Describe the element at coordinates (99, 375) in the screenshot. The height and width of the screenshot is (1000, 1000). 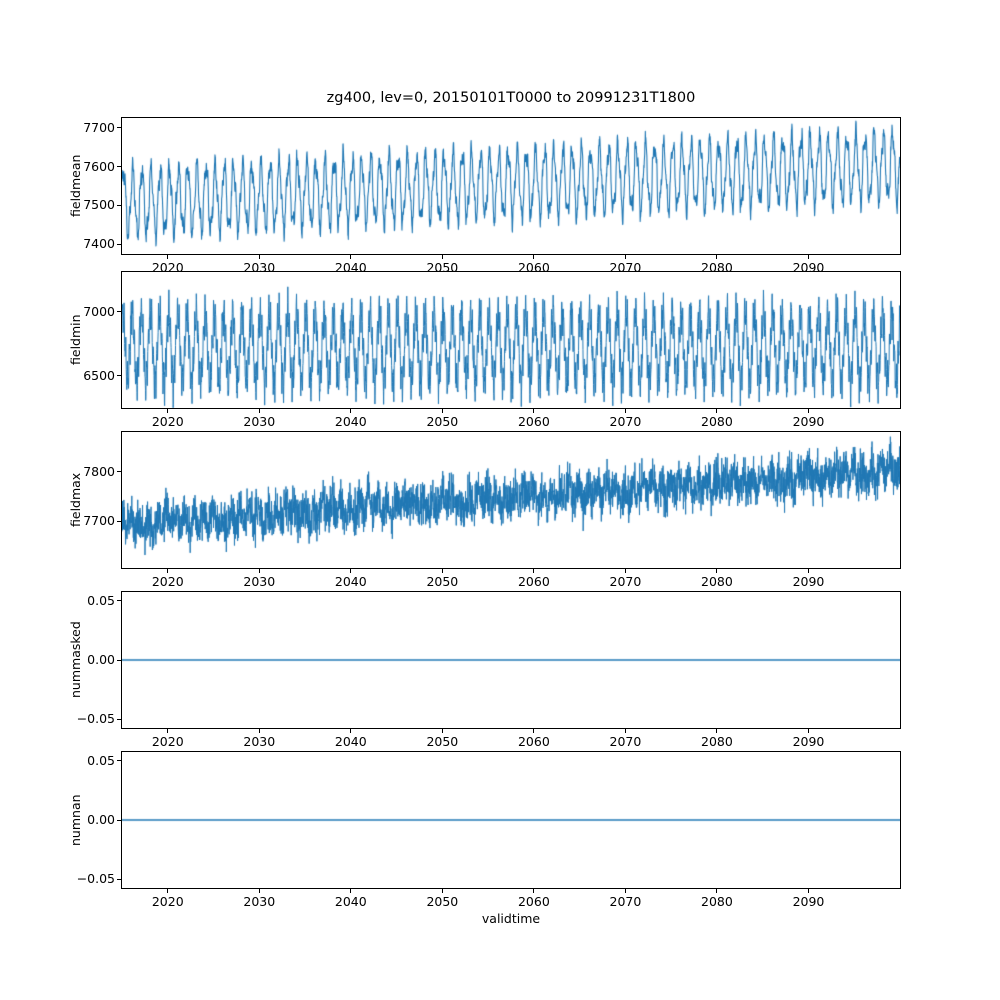
I see `y-tick-label: 6500` at that location.